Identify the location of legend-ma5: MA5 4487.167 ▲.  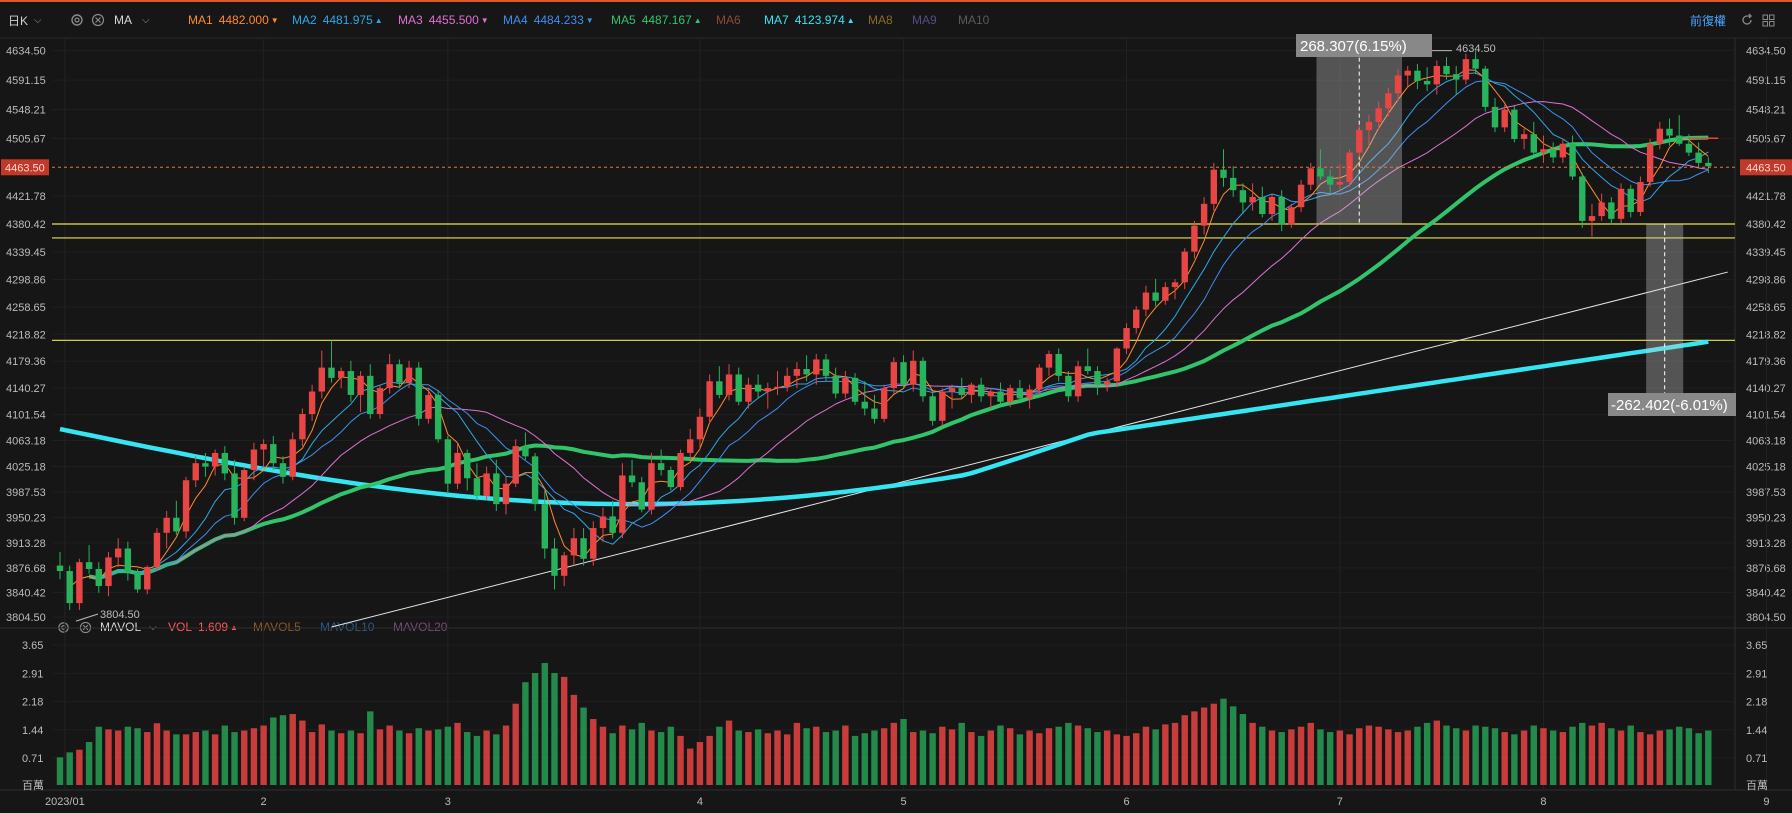
(656, 20).